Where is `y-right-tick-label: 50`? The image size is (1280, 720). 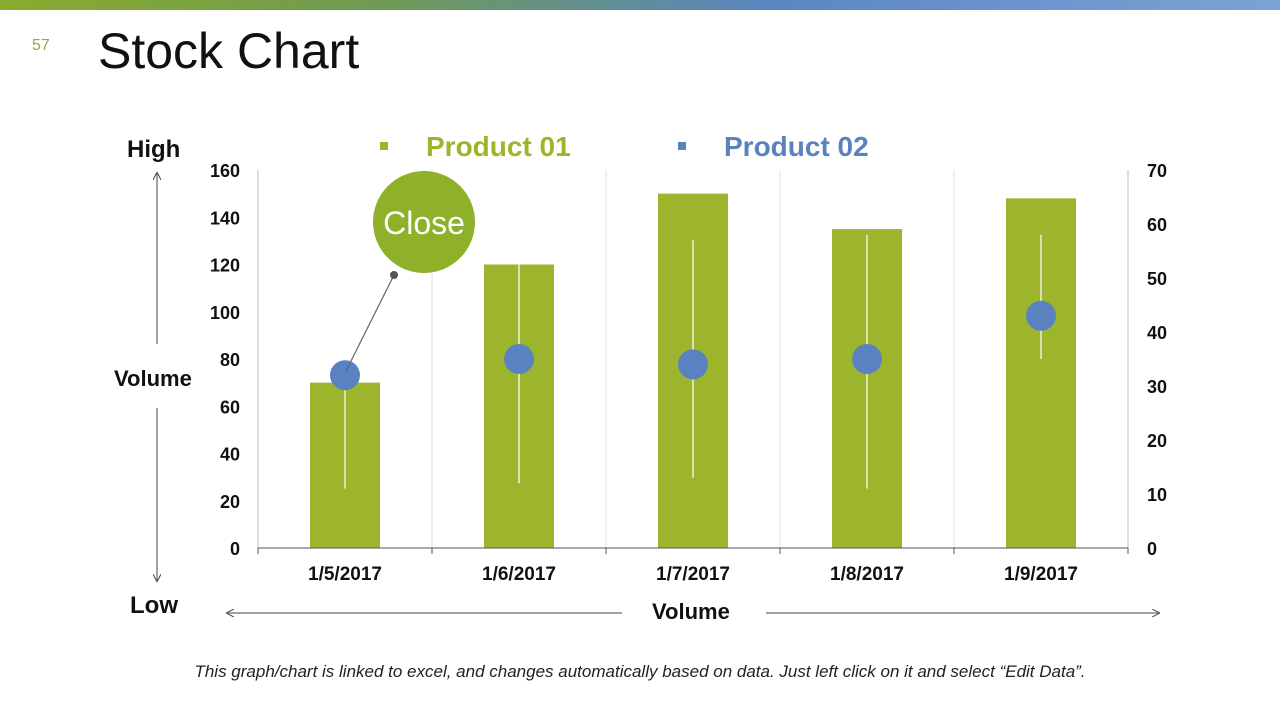 y-right-tick-label: 50 is located at coordinates (1157, 279).